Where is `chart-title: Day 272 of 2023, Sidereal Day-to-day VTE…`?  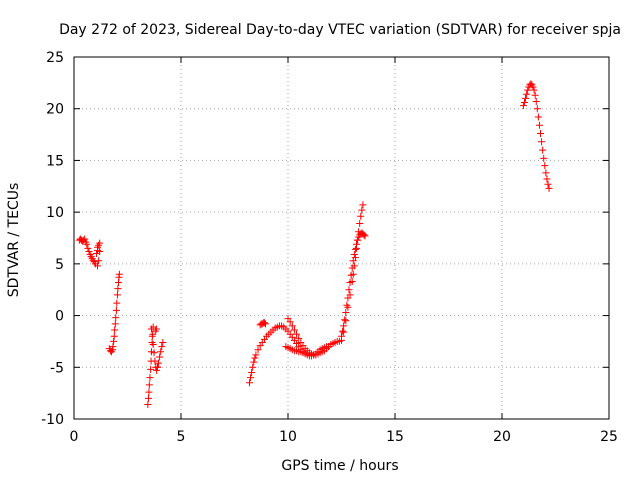
chart-title: Day 272 of 2023, Sidereal Day-to-day VTE… is located at coordinates (340, 30).